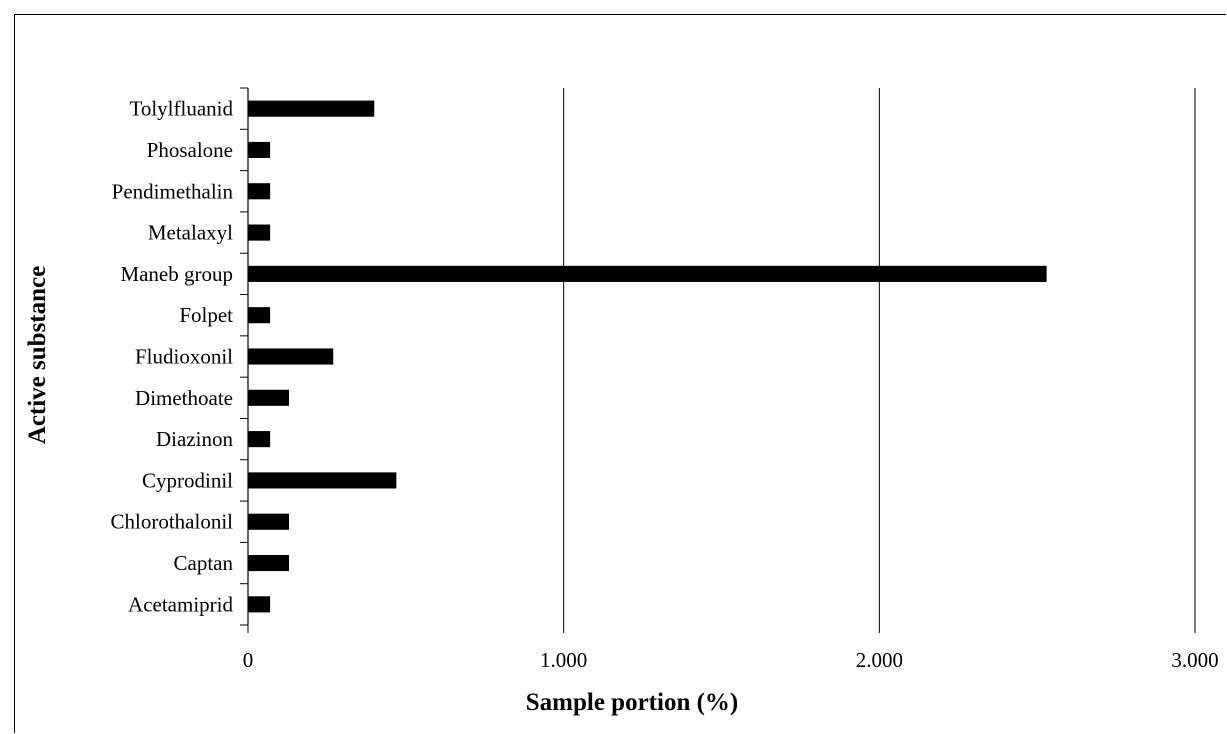 Image resolution: width=1227 pixels, height=734 pixels. What do you see at coordinates (181, 109) in the screenshot?
I see `category-label: Tolylfluanid` at bounding box center [181, 109].